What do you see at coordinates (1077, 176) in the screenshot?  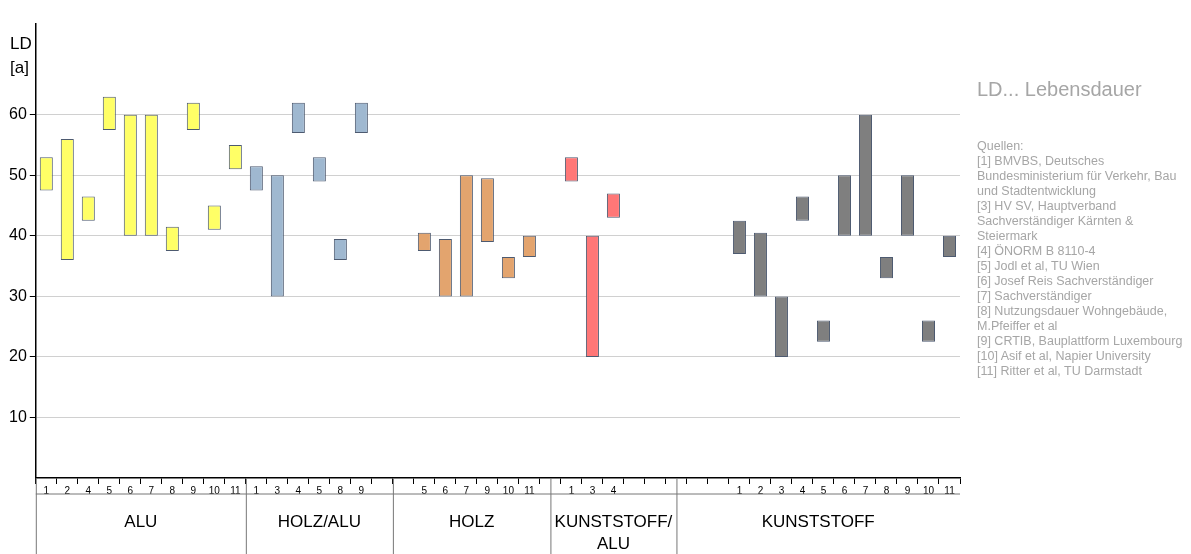 I see `text: [1] BMVBS, Deutsches Bundesministerium für Verkehr, Bau und Stadtentwicklung` at bounding box center [1077, 176].